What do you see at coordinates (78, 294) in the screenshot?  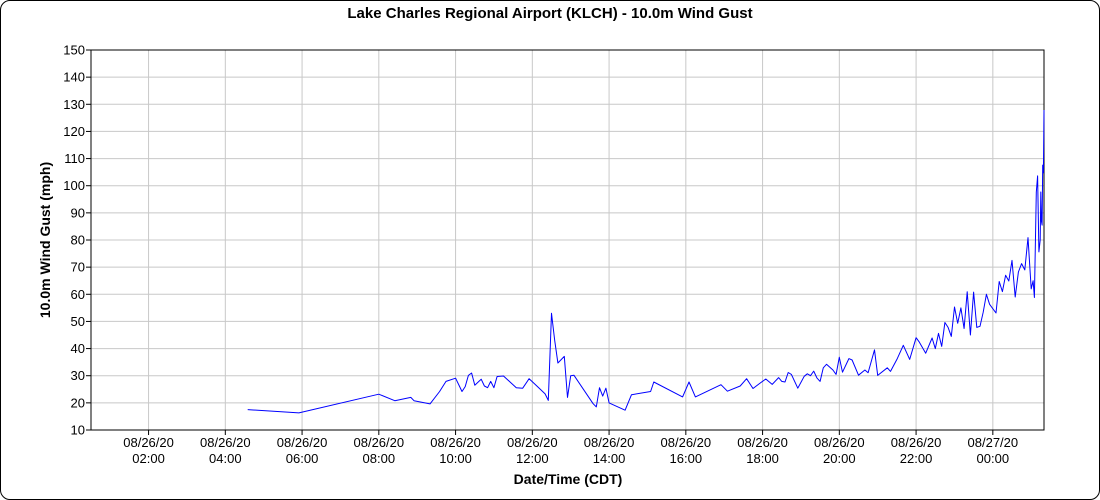 I see `y-tick-label: 60` at bounding box center [78, 294].